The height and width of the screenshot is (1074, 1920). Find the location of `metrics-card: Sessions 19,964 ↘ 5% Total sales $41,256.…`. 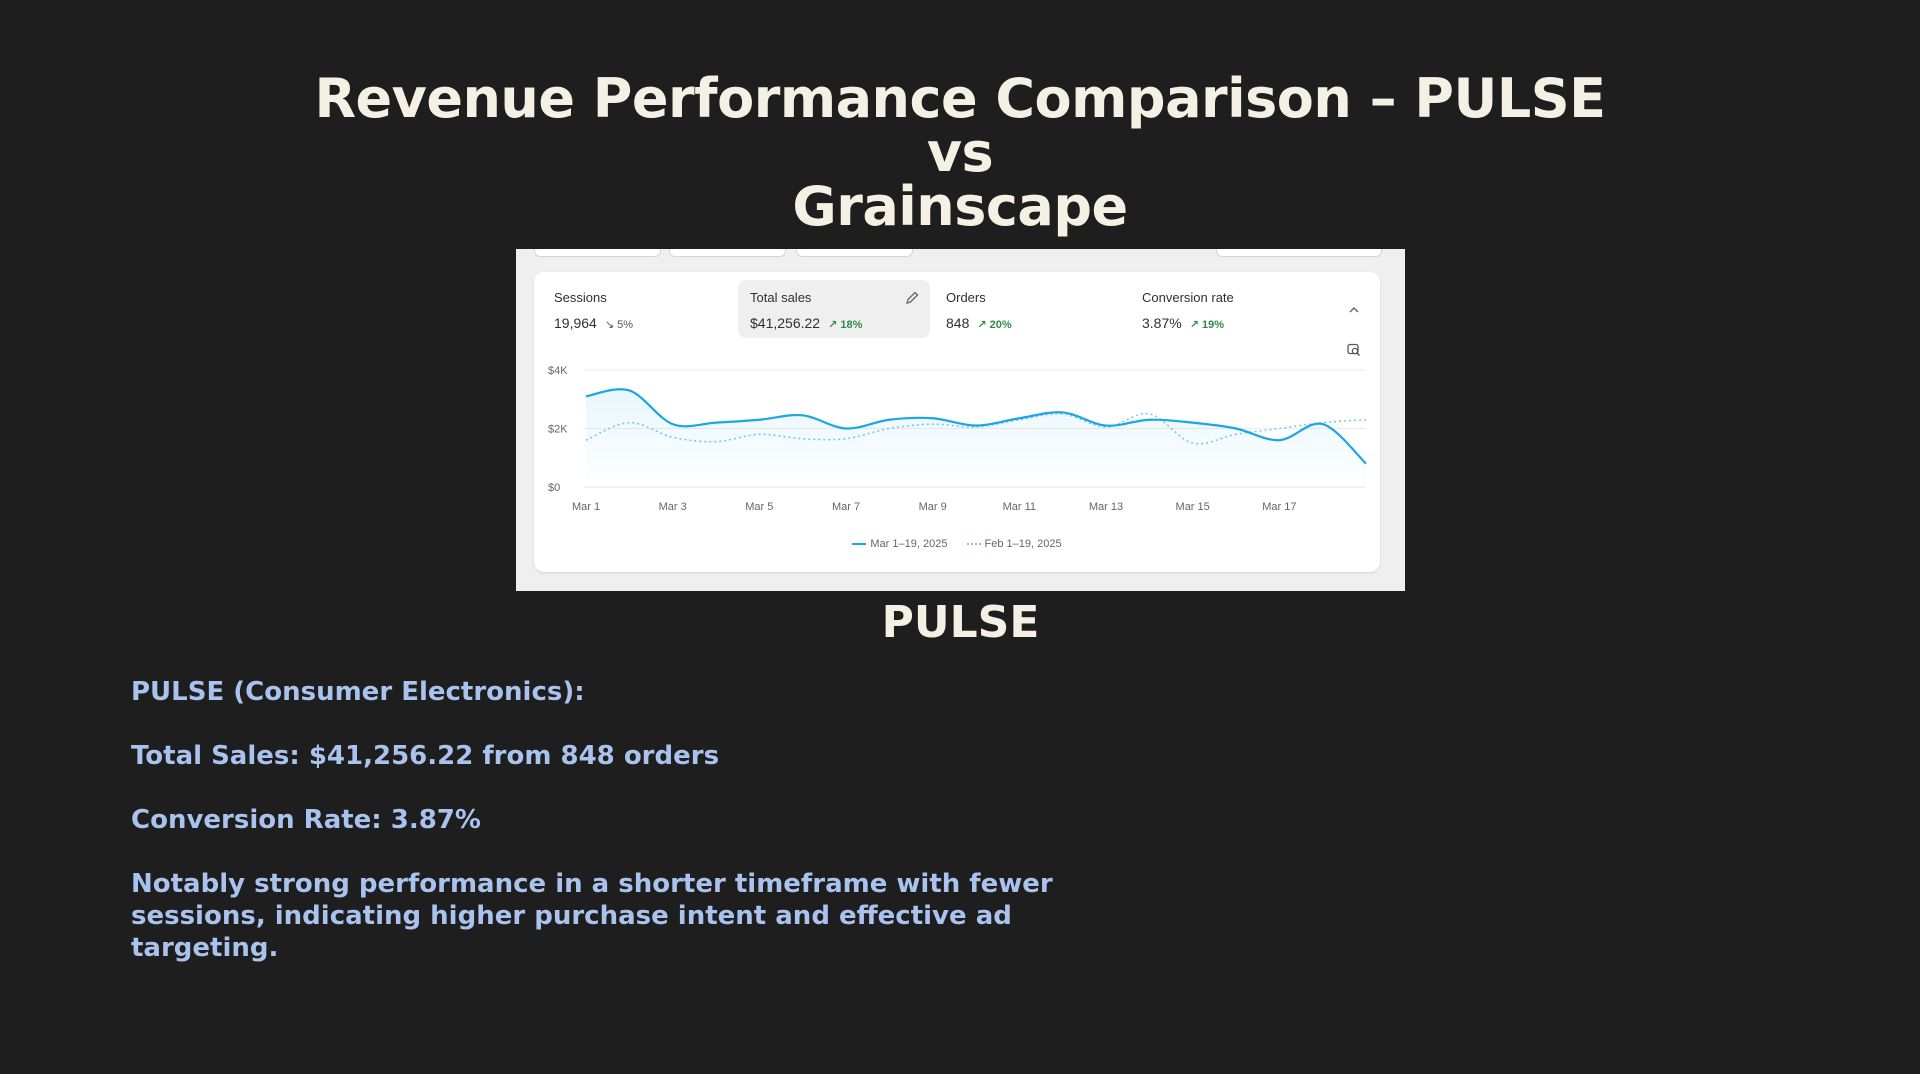

metrics-card: Sessions 19,964 ↘ 5% Total sales $41,256.… is located at coordinates (957, 422).